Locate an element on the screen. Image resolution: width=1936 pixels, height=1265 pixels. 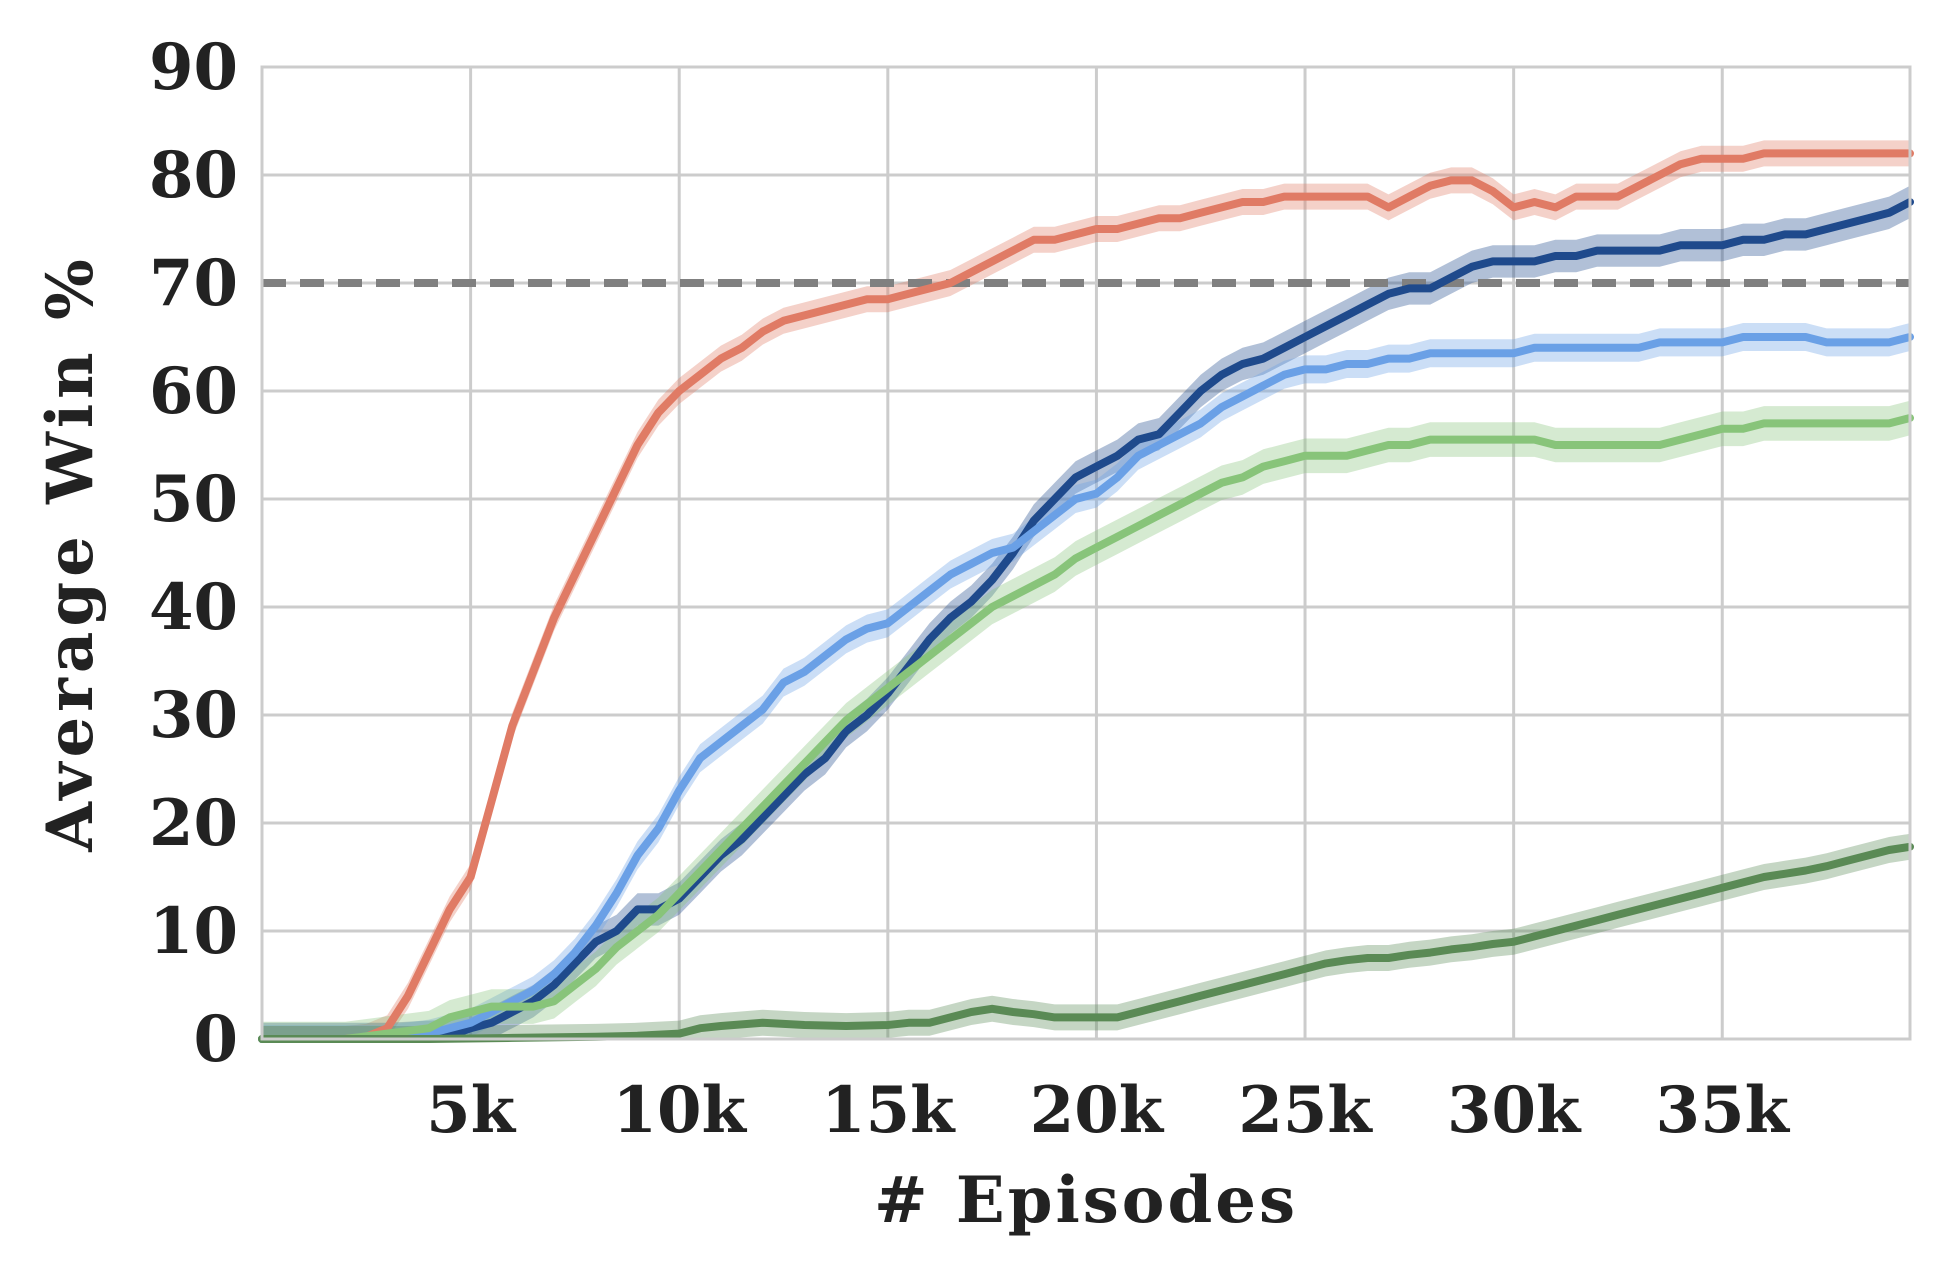
y-axis-label: Average Win % is located at coordinates (70, 553).